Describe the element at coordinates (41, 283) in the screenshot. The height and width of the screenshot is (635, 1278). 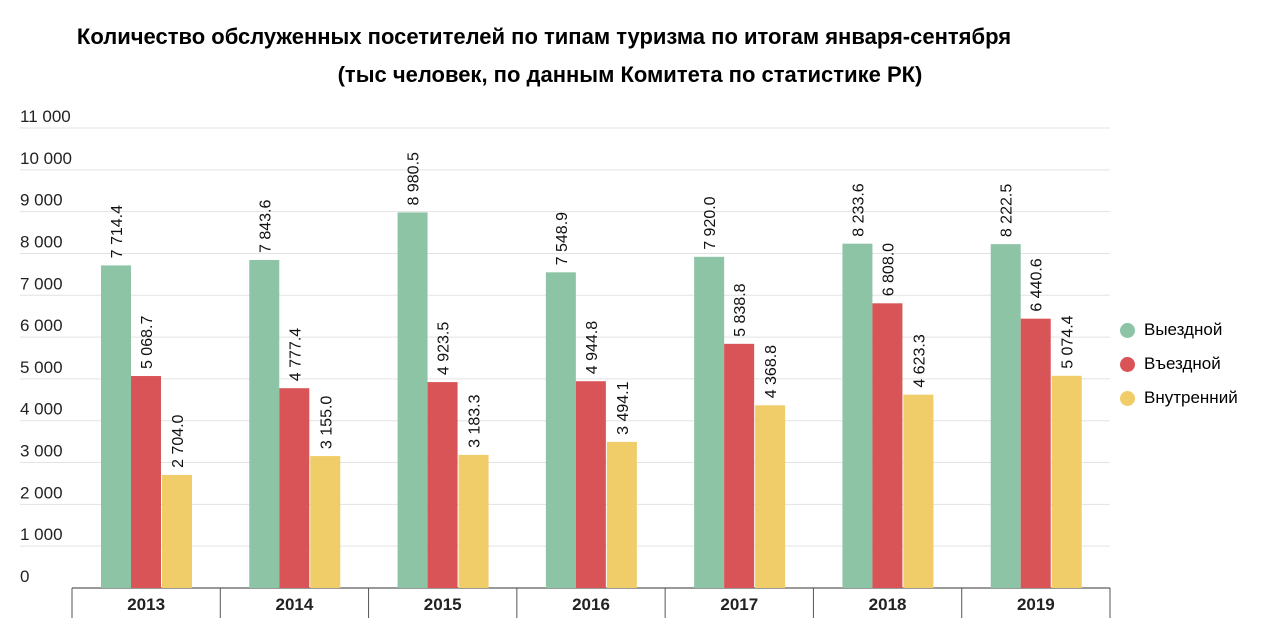
I see `y-tick-label: 7 000` at that location.